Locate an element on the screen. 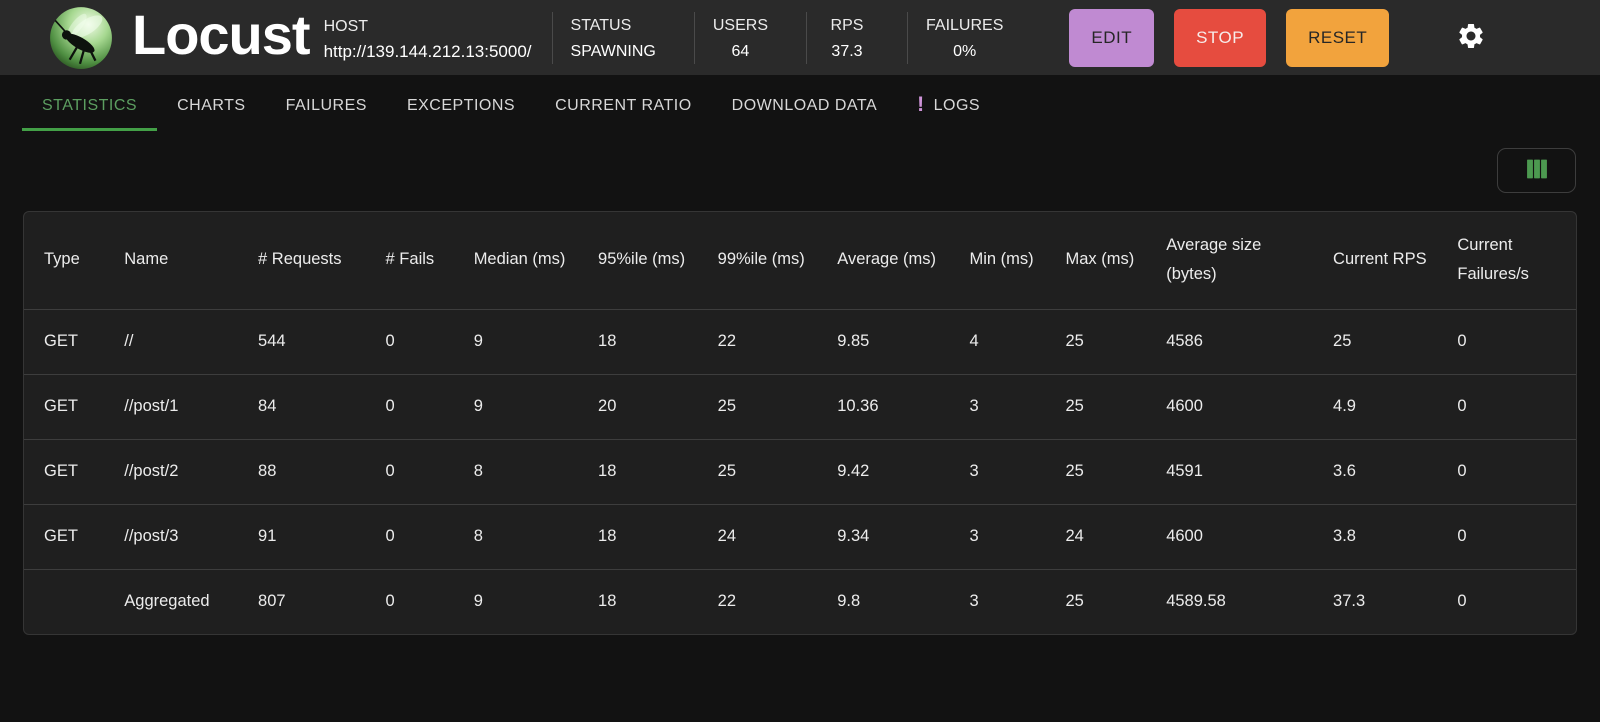  tab-exceptions: EXCEPTIONS is located at coordinates (461, 107).